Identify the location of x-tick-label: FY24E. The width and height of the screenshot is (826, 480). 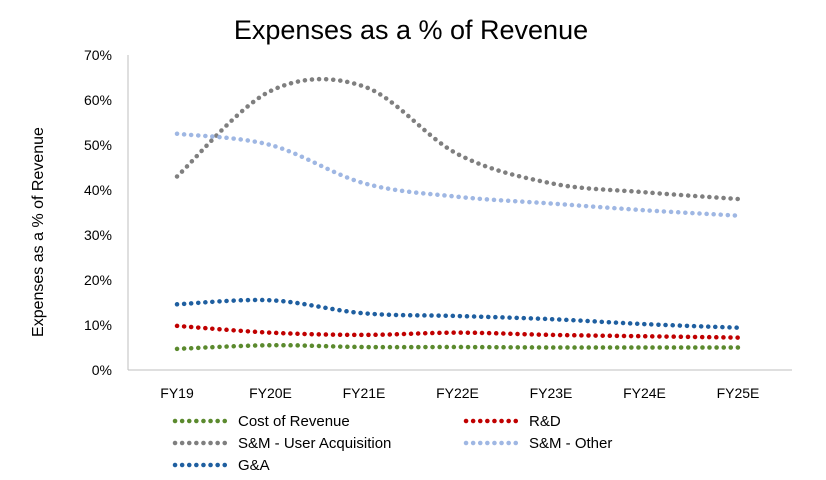
(644, 393).